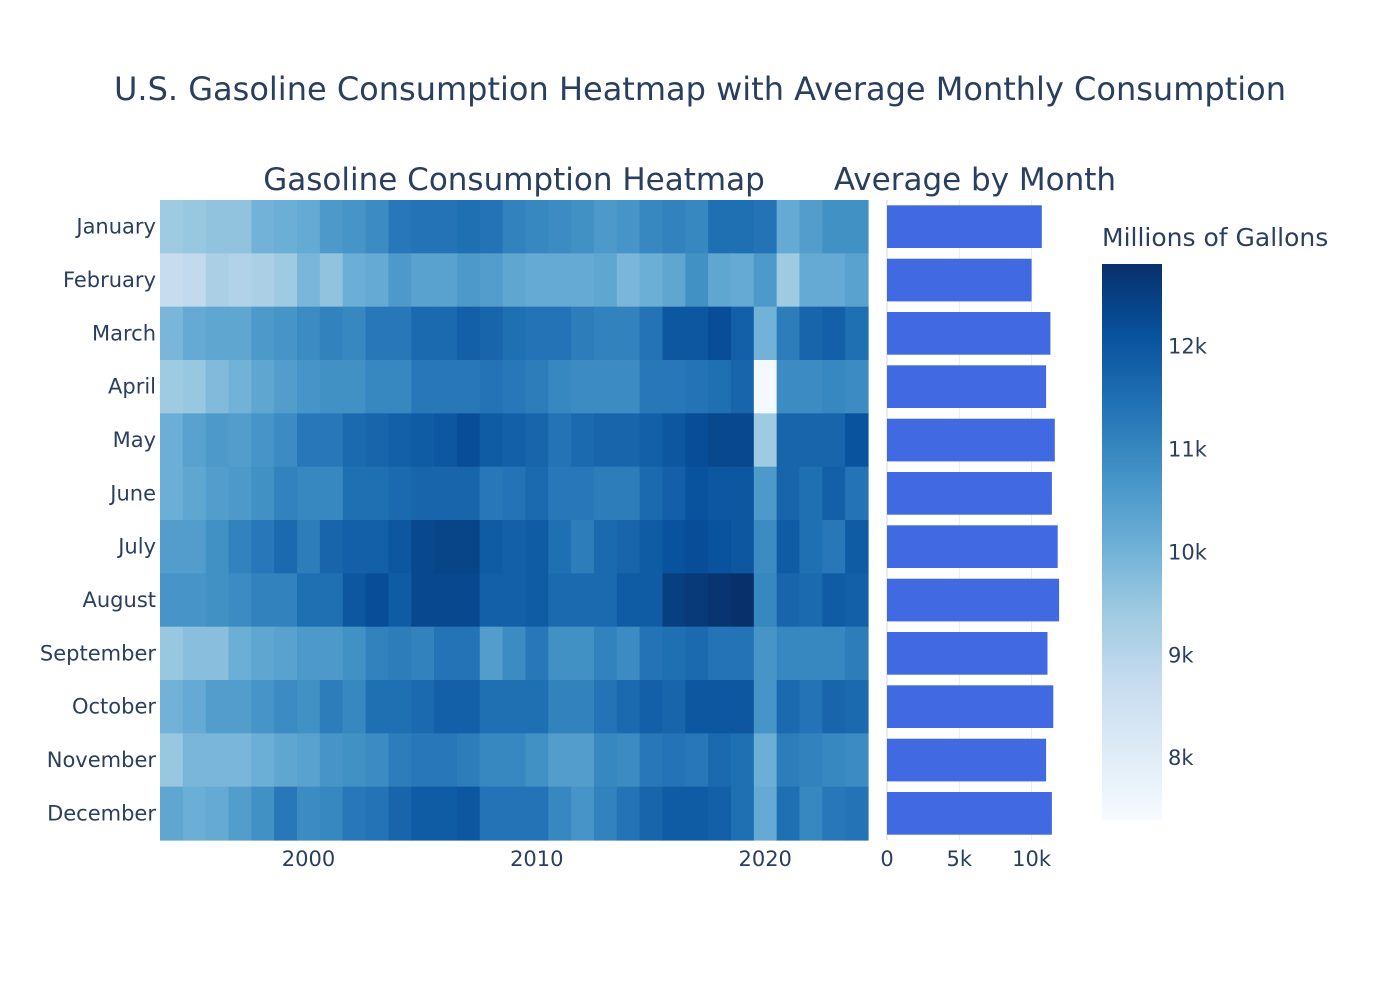 The height and width of the screenshot is (1005, 1400). I want to click on heatmap-y-tick-label: December, so click(101, 813).